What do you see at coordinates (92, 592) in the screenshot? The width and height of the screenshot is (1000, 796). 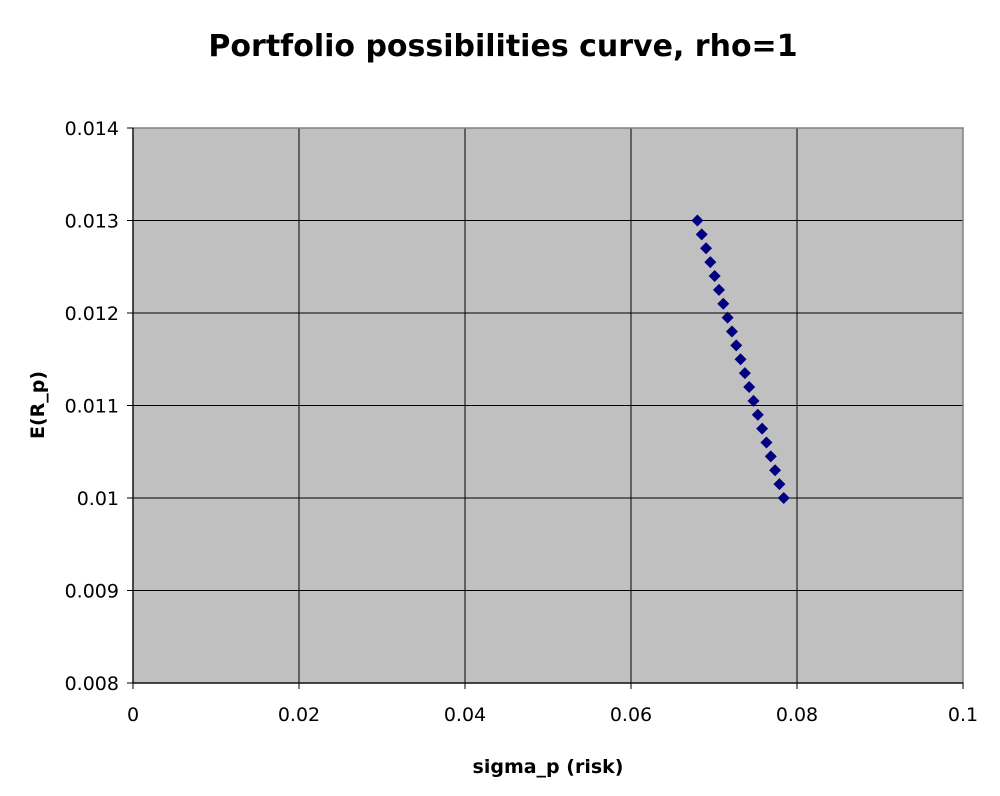 I see `y-tick-label: 0.009` at bounding box center [92, 592].